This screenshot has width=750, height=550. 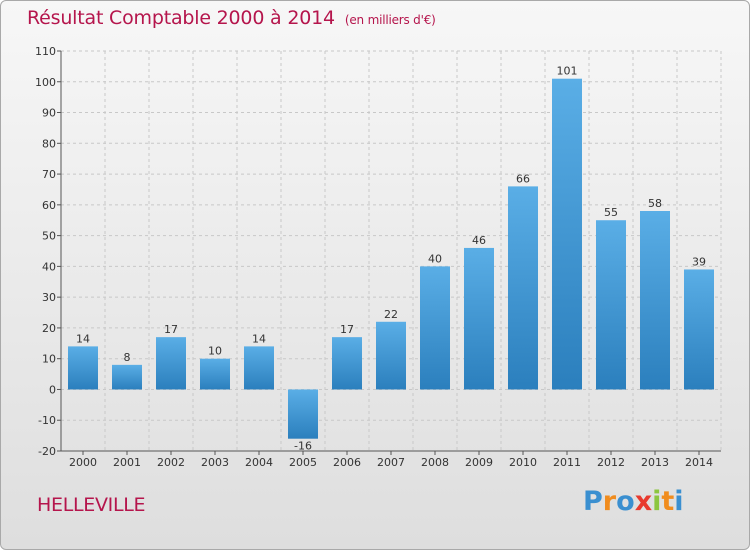 What do you see at coordinates (49, 113) in the screenshot?
I see `y-tick-label: 90` at bounding box center [49, 113].